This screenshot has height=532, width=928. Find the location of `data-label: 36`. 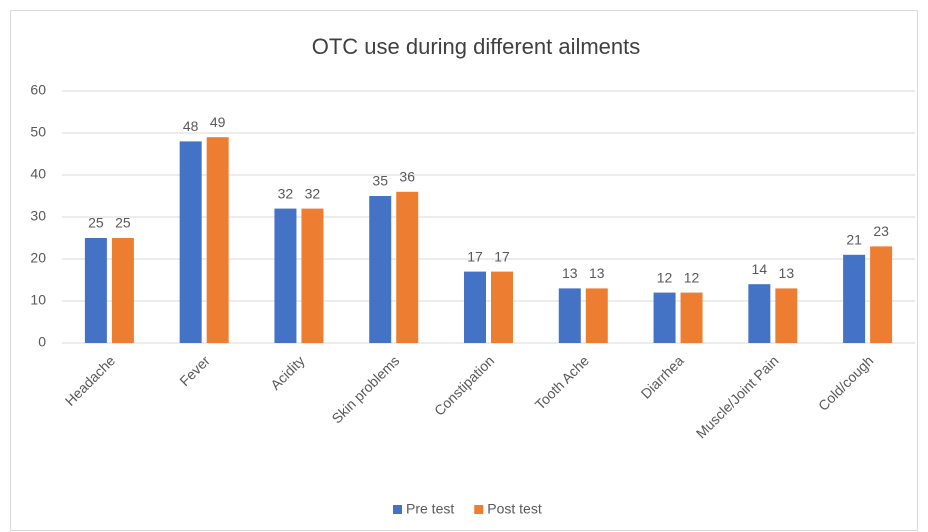

data-label: 36 is located at coordinates (407, 177).